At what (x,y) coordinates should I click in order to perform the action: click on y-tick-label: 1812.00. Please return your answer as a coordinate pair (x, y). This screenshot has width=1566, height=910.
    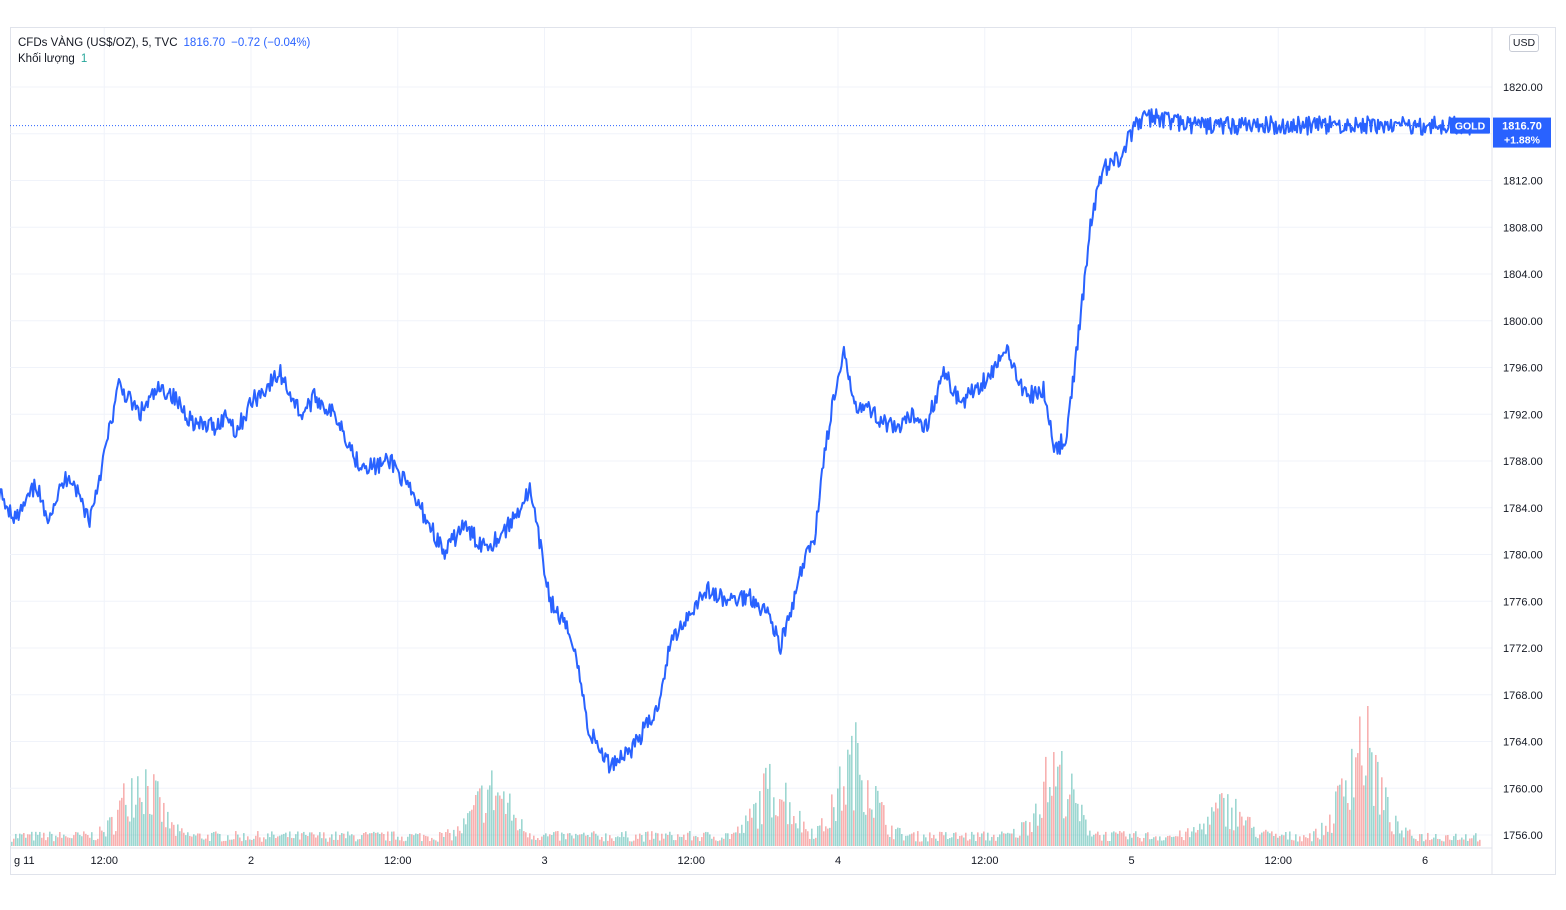
    Looking at the image, I should click on (1523, 182).